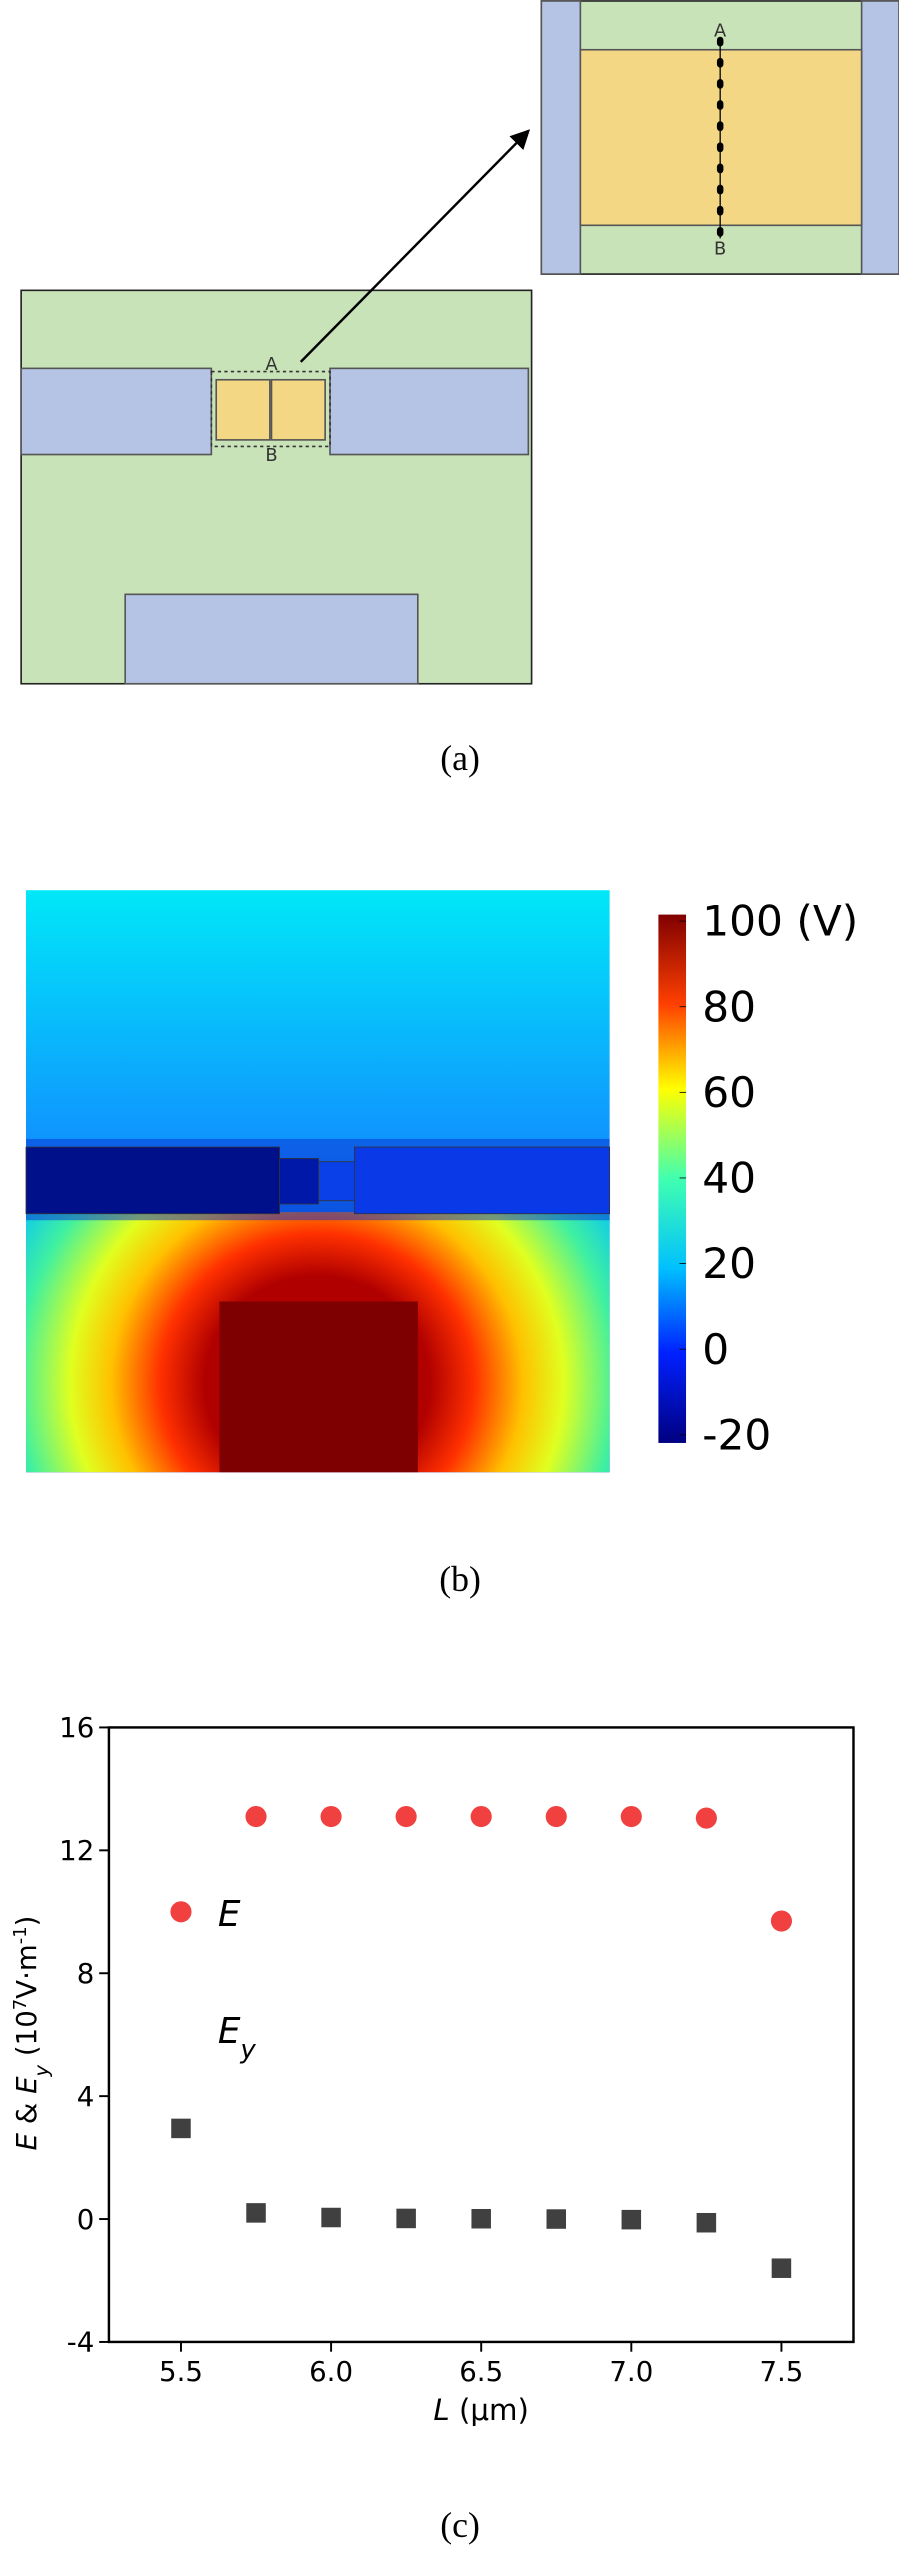 This screenshot has width=899, height=2551. Describe the element at coordinates (736, 1434) in the screenshot. I see `colorbar-tick-label: -20` at that location.